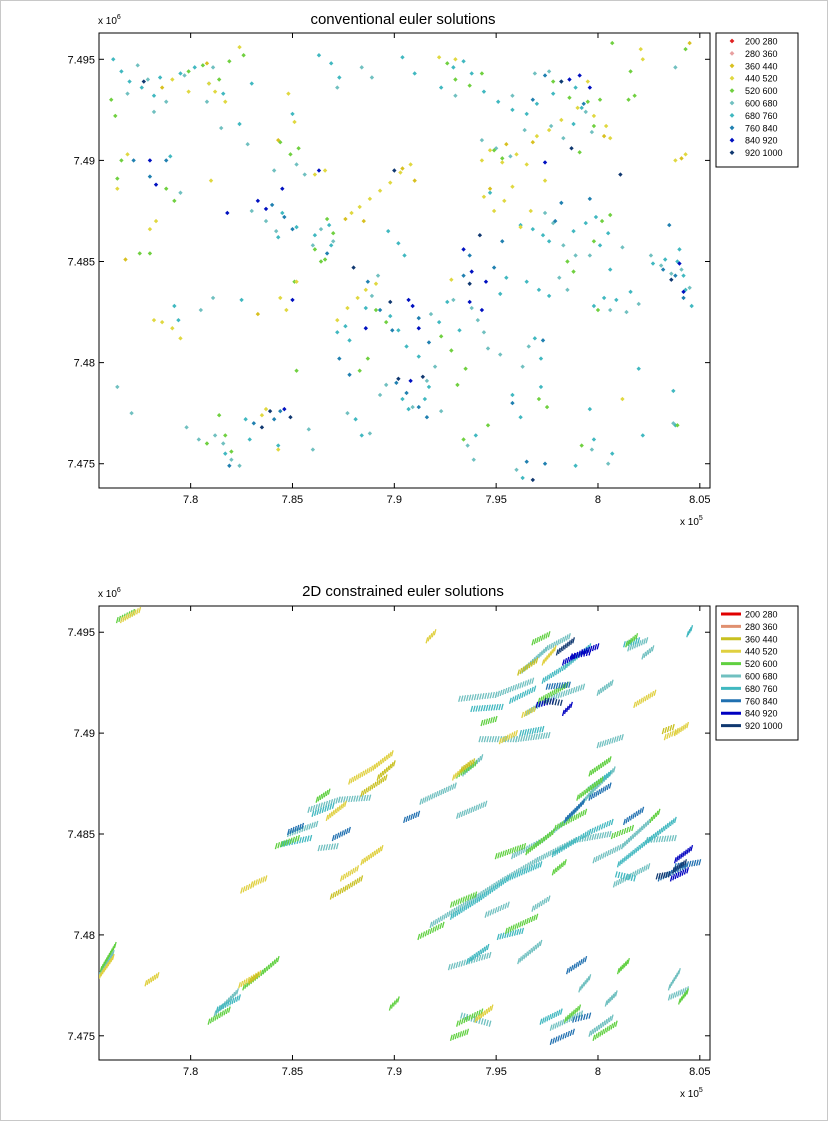 Image resolution: width=828 pixels, height=1121 pixels. What do you see at coordinates (81, 633) in the screenshot?
I see `y-tick-label: 7.495` at bounding box center [81, 633].